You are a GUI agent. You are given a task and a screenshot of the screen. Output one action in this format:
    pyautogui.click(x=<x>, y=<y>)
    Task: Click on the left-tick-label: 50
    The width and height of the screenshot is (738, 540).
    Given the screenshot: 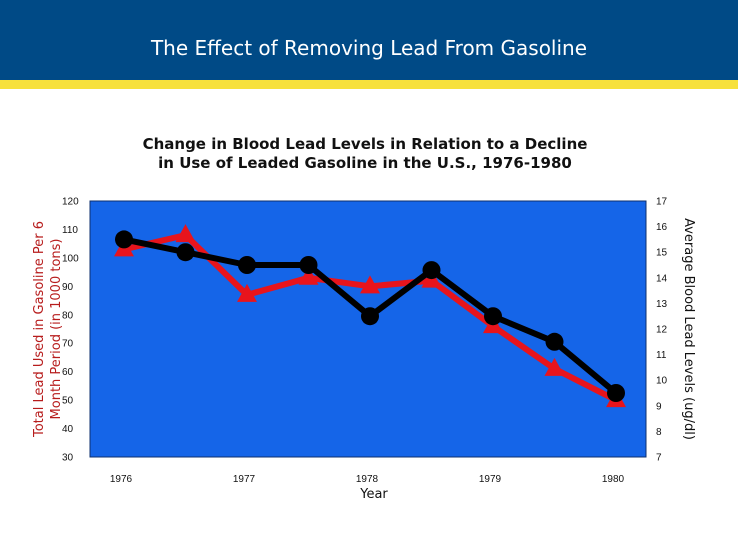 What is the action you would take?
    pyautogui.click(x=68, y=401)
    